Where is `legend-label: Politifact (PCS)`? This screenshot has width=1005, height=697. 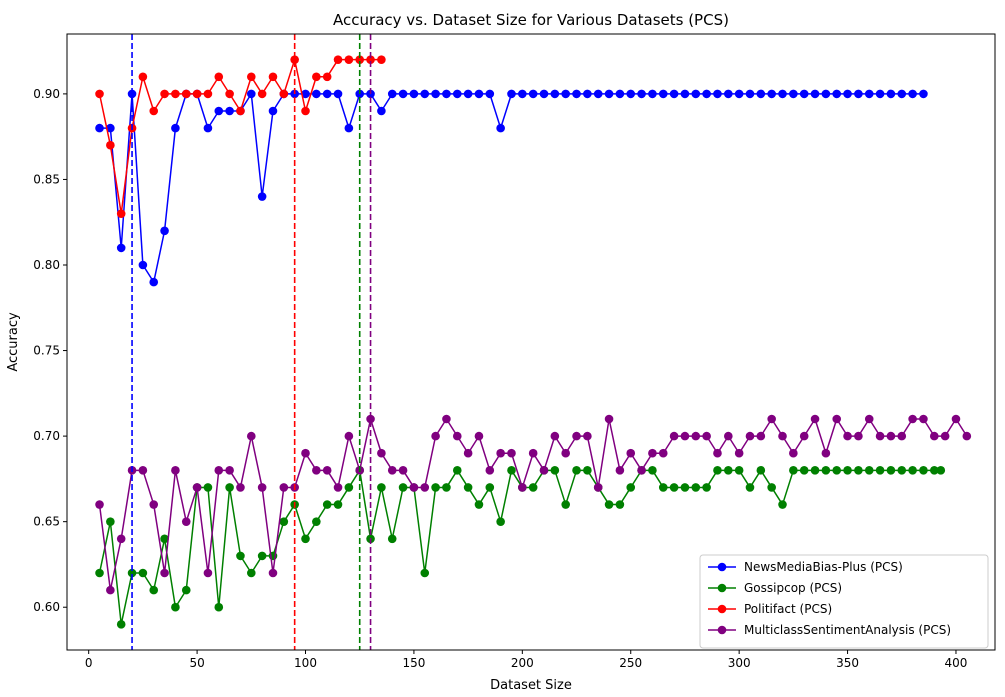
legend-label: Politifact (PCS) is located at coordinates (788, 609).